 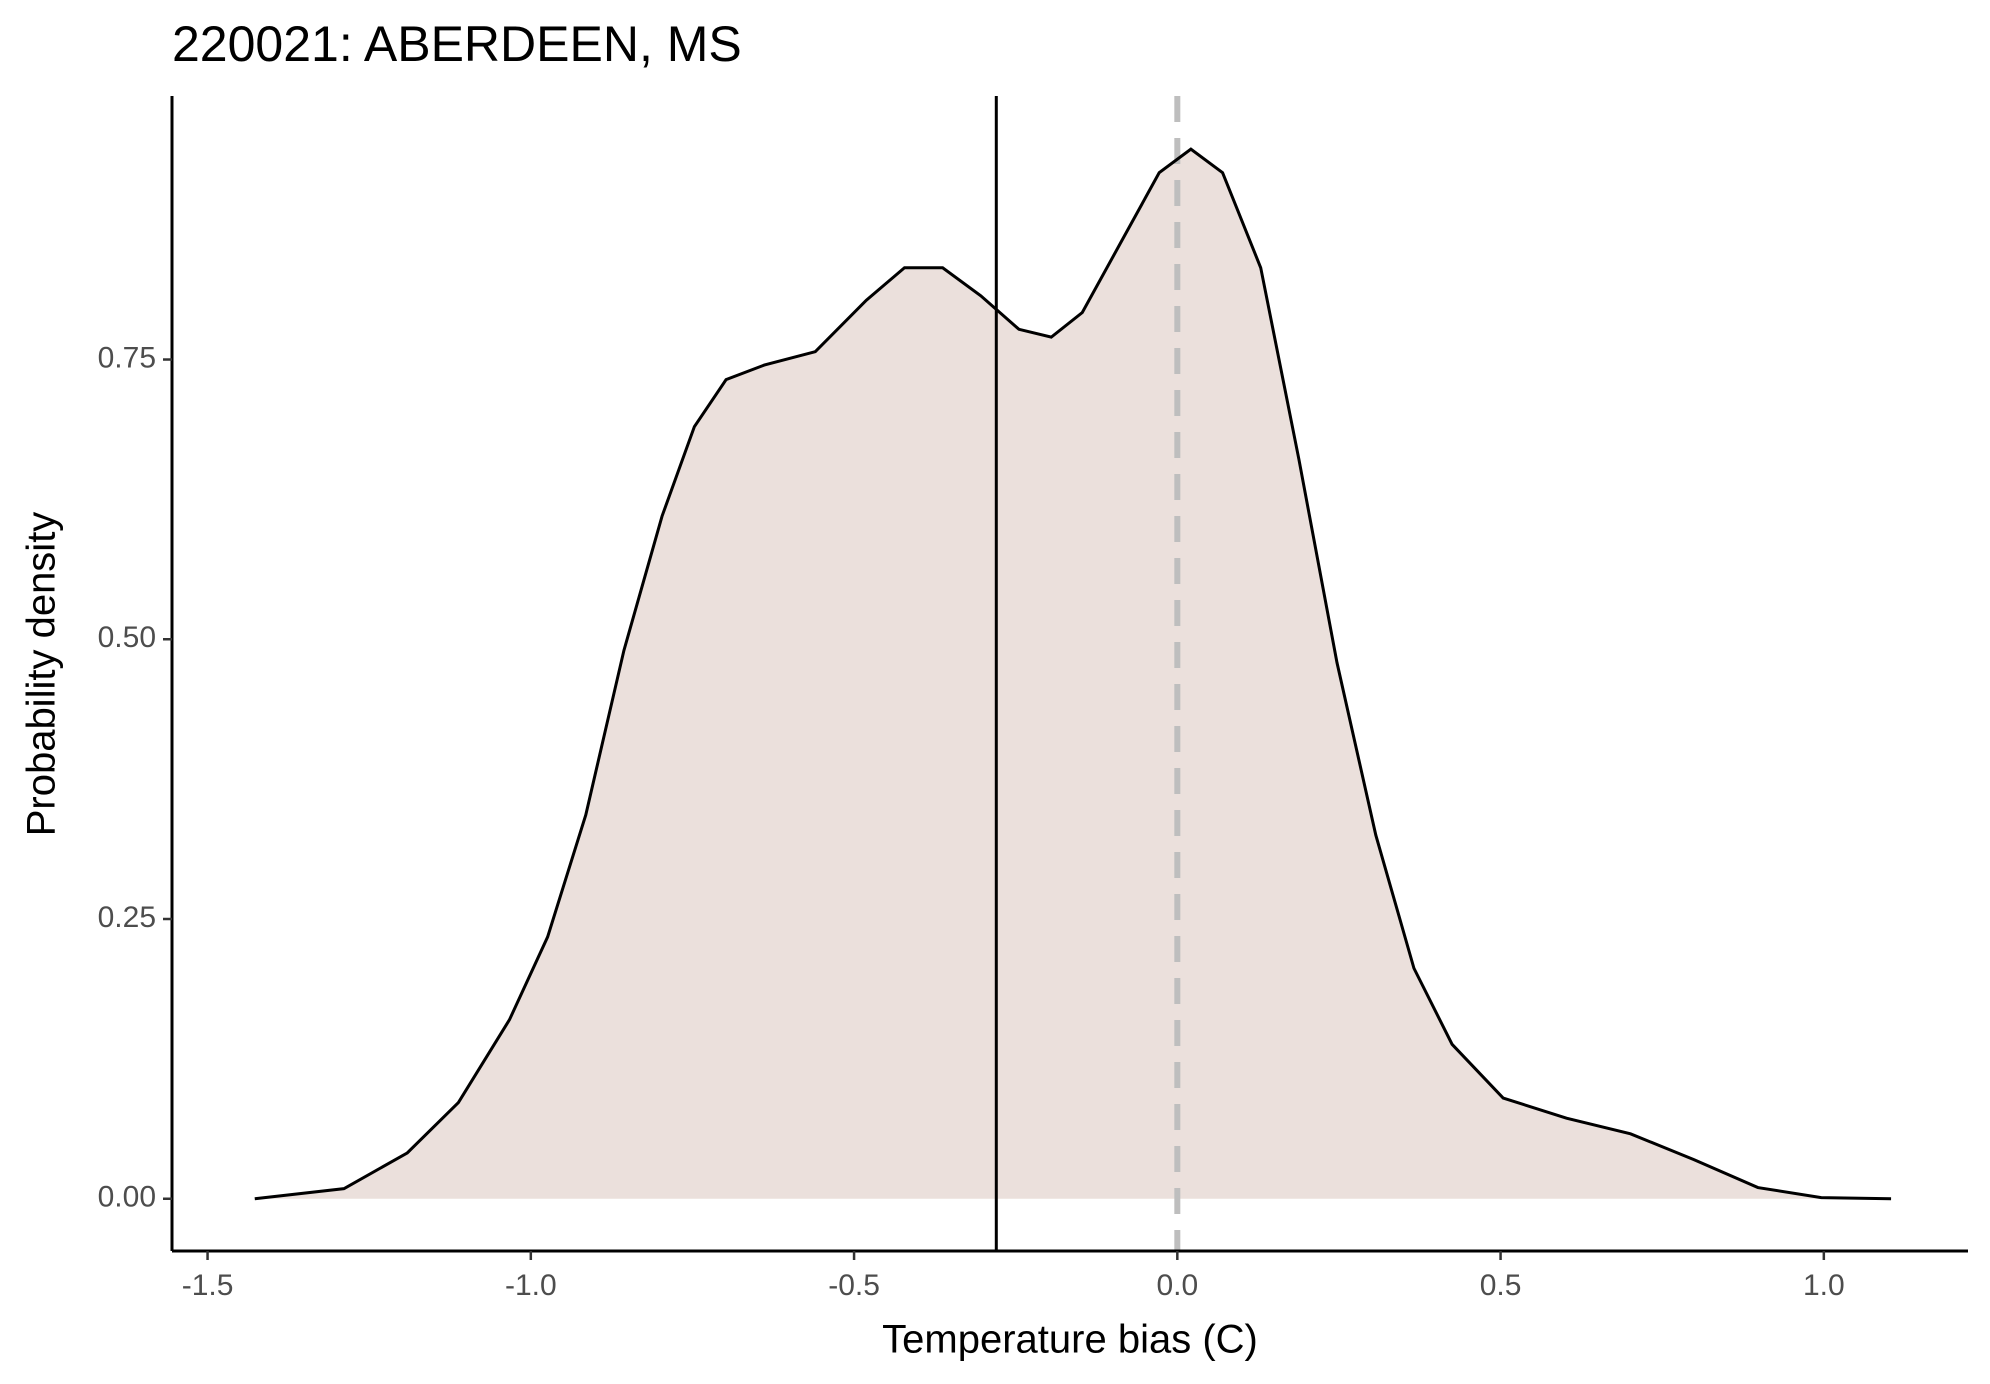 I want to click on y-axis-title: Probability density, so click(x=42, y=674).